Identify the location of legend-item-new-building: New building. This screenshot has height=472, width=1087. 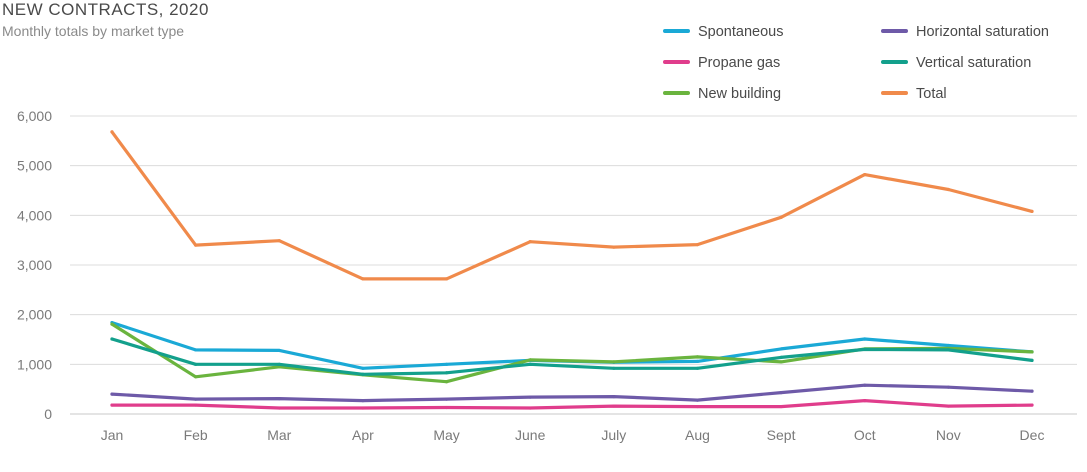
(722, 94).